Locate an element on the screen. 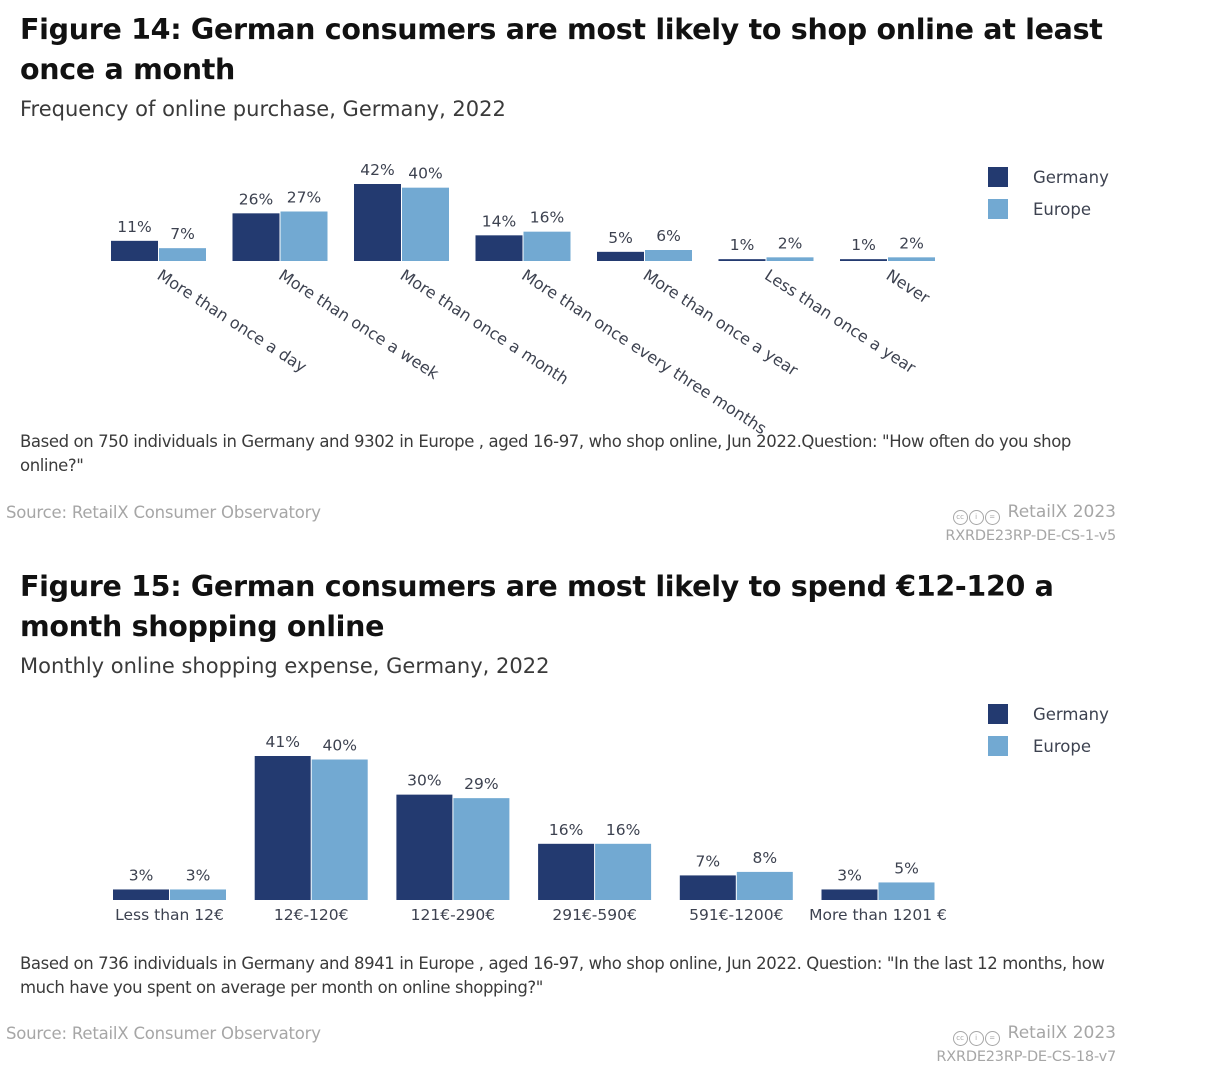 Image resolution: width=1213 pixels, height=1080 pixels. category-label: Never is located at coordinates (908, 286).